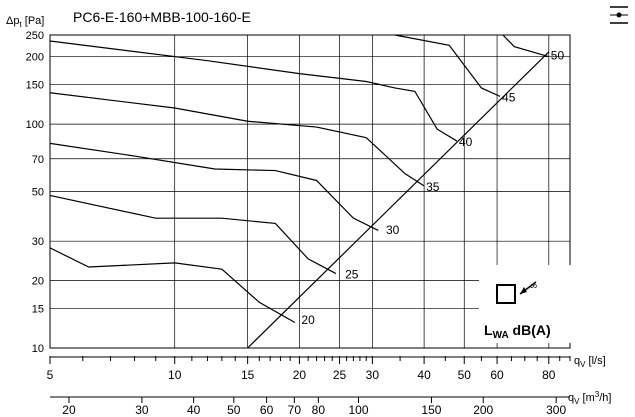 This screenshot has height=417, width=635. I want to click on legend-box, so click(527, 304).